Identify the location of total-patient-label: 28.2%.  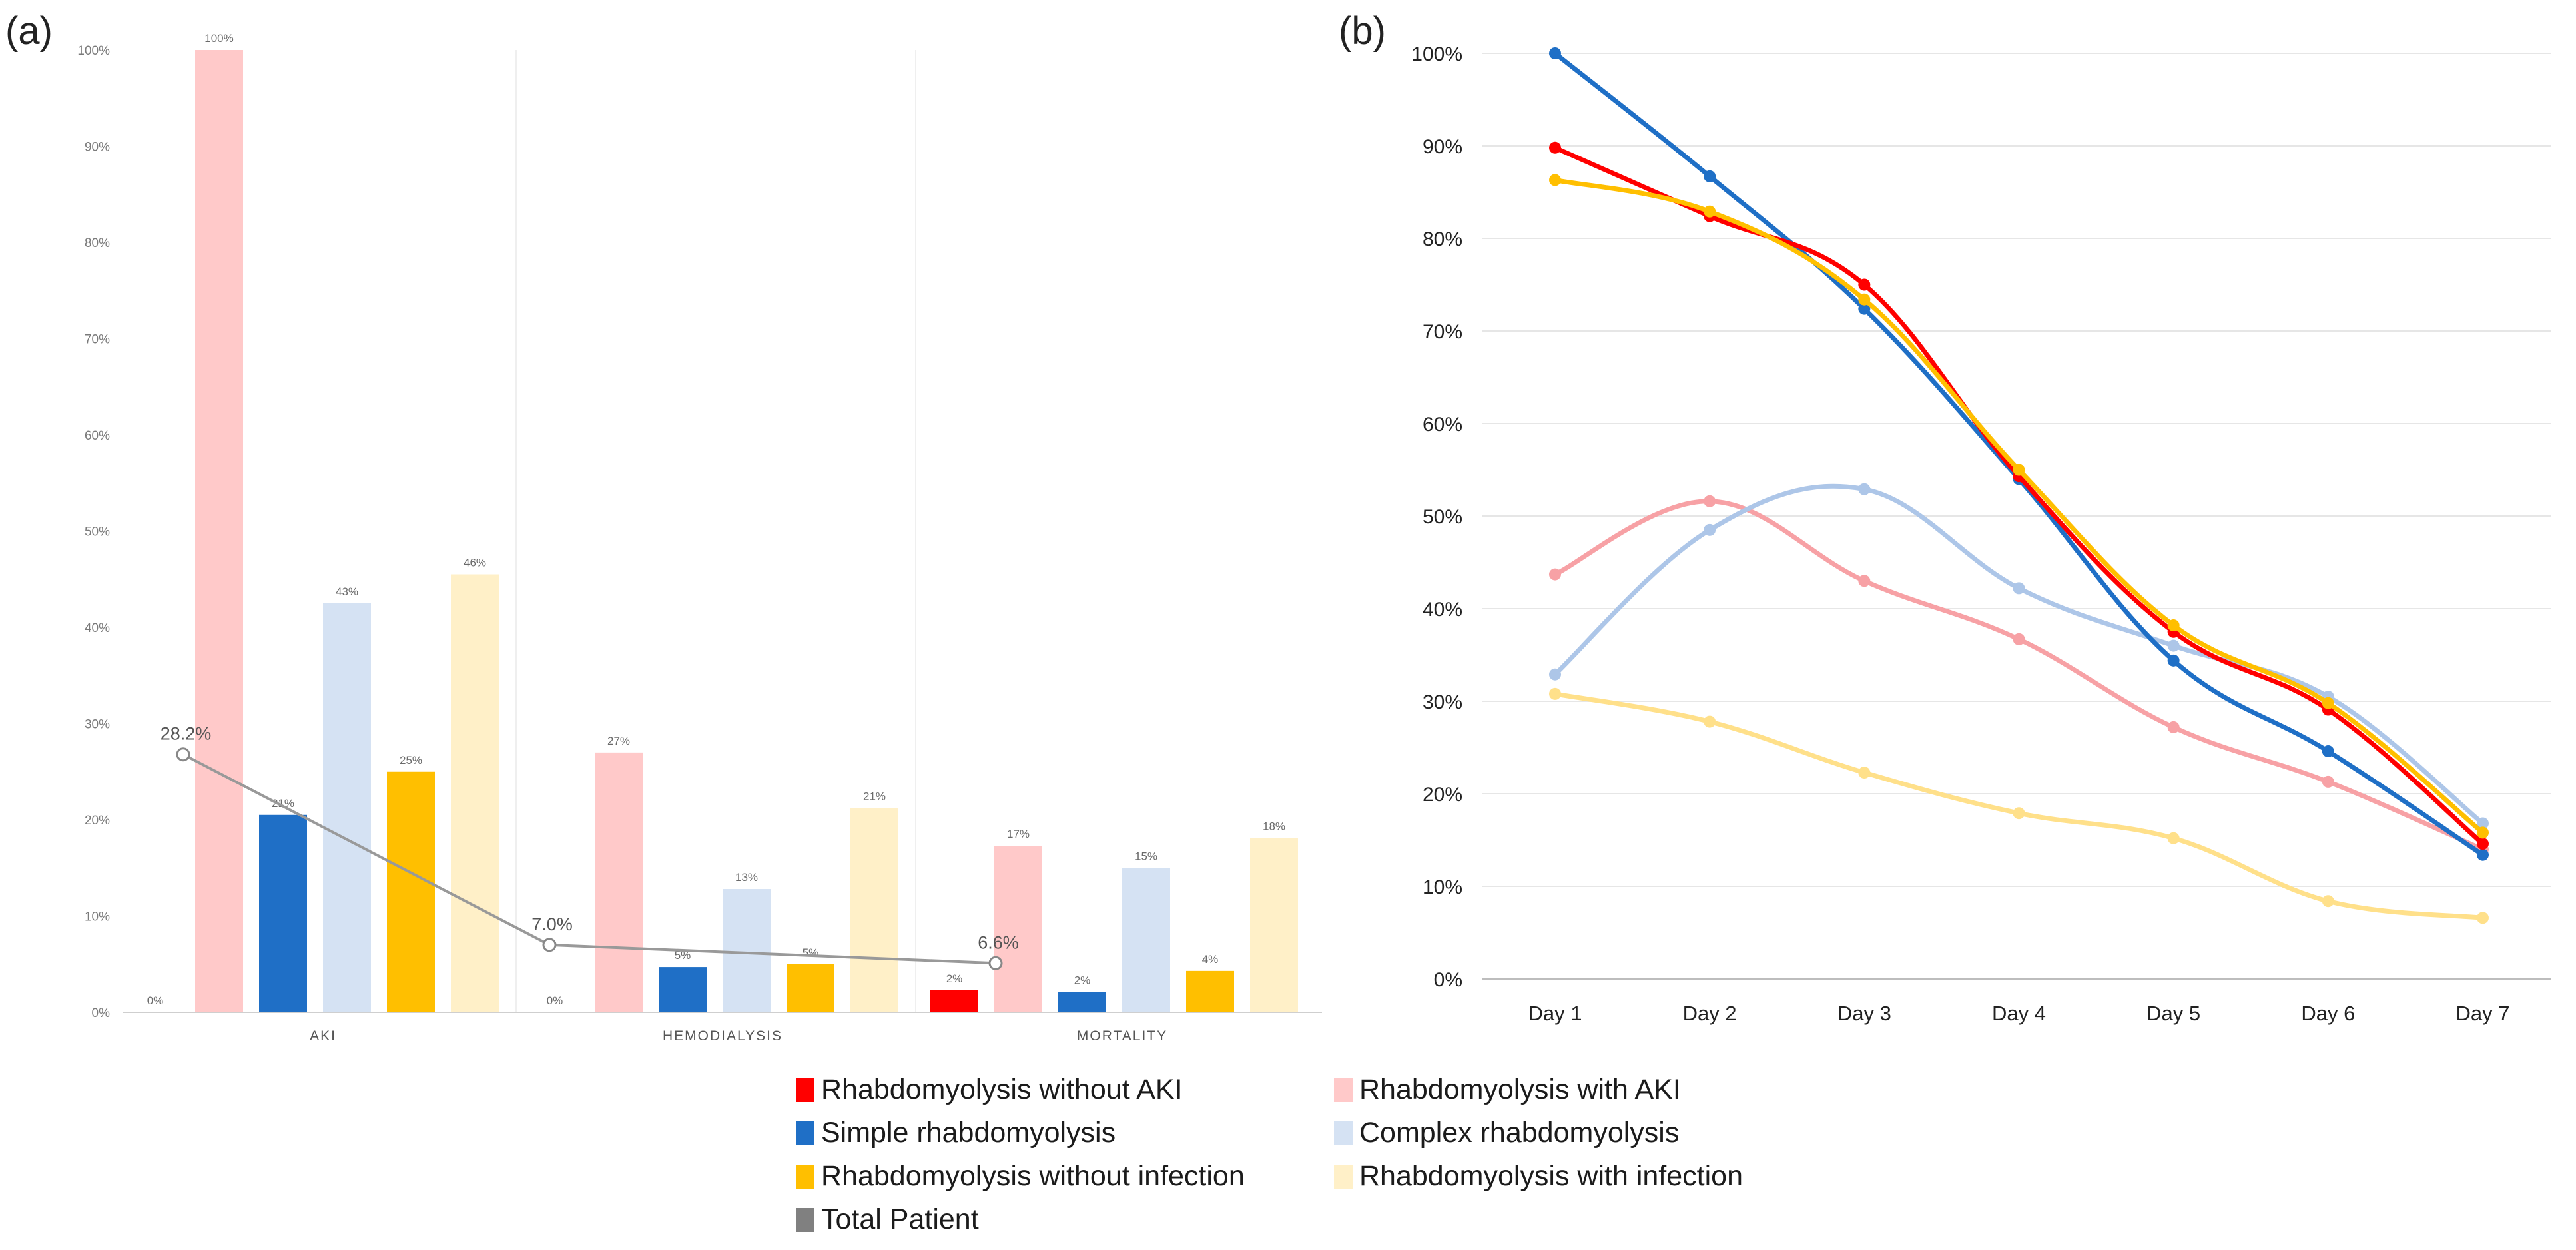
(186, 734).